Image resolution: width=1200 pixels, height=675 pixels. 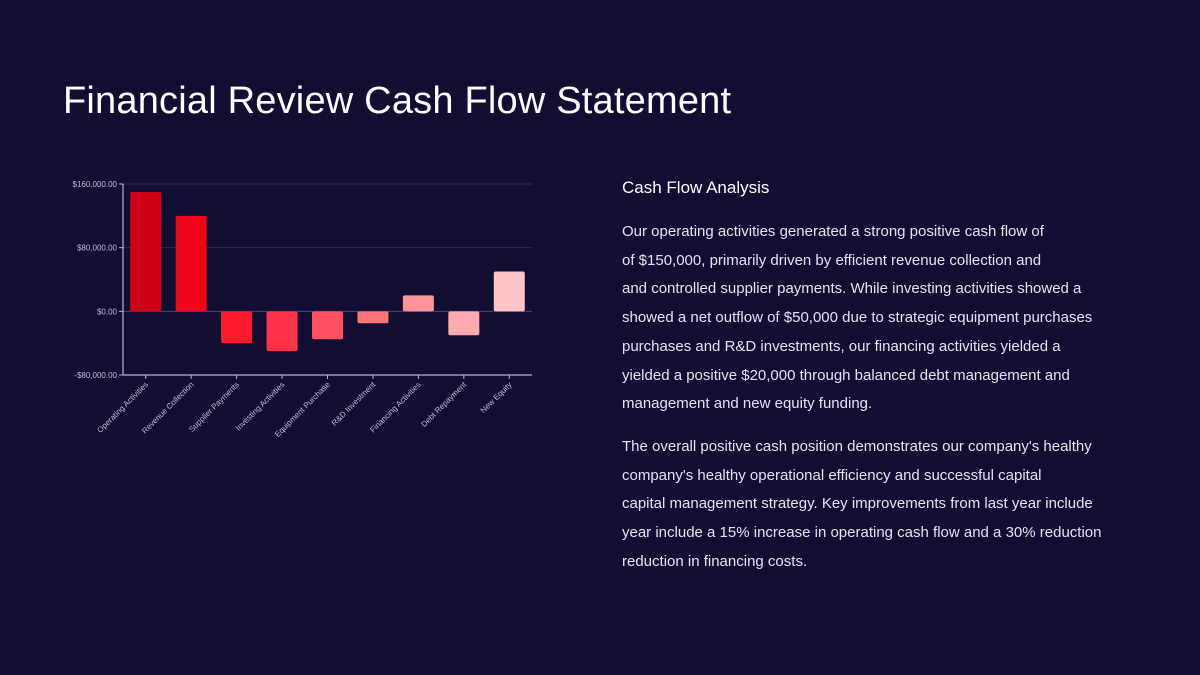 What do you see at coordinates (97, 248) in the screenshot?
I see `y-tick-label: $80,000.00` at bounding box center [97, 248].